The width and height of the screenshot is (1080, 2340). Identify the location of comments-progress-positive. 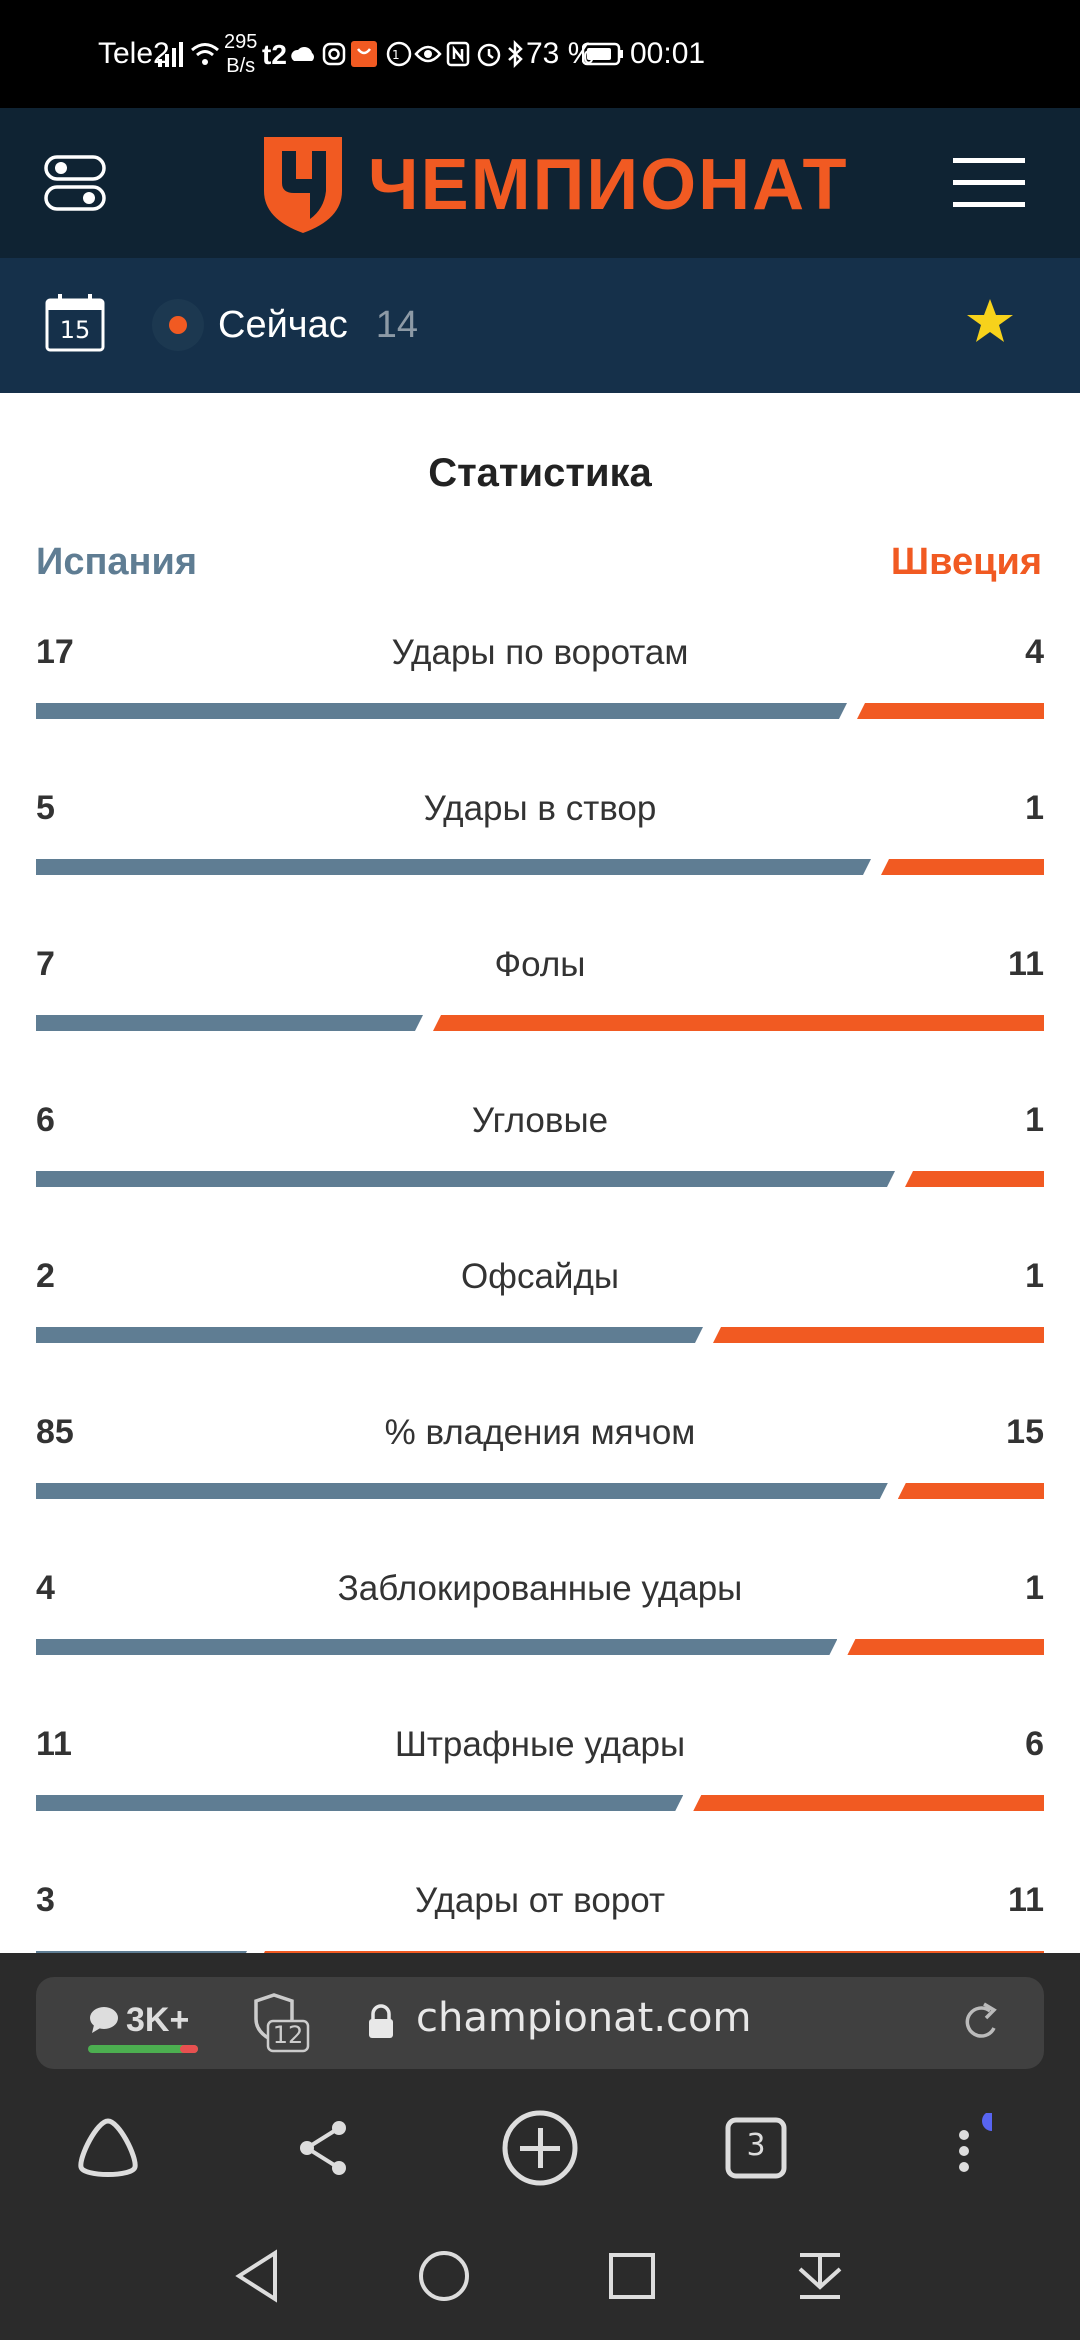
(143, 2049).